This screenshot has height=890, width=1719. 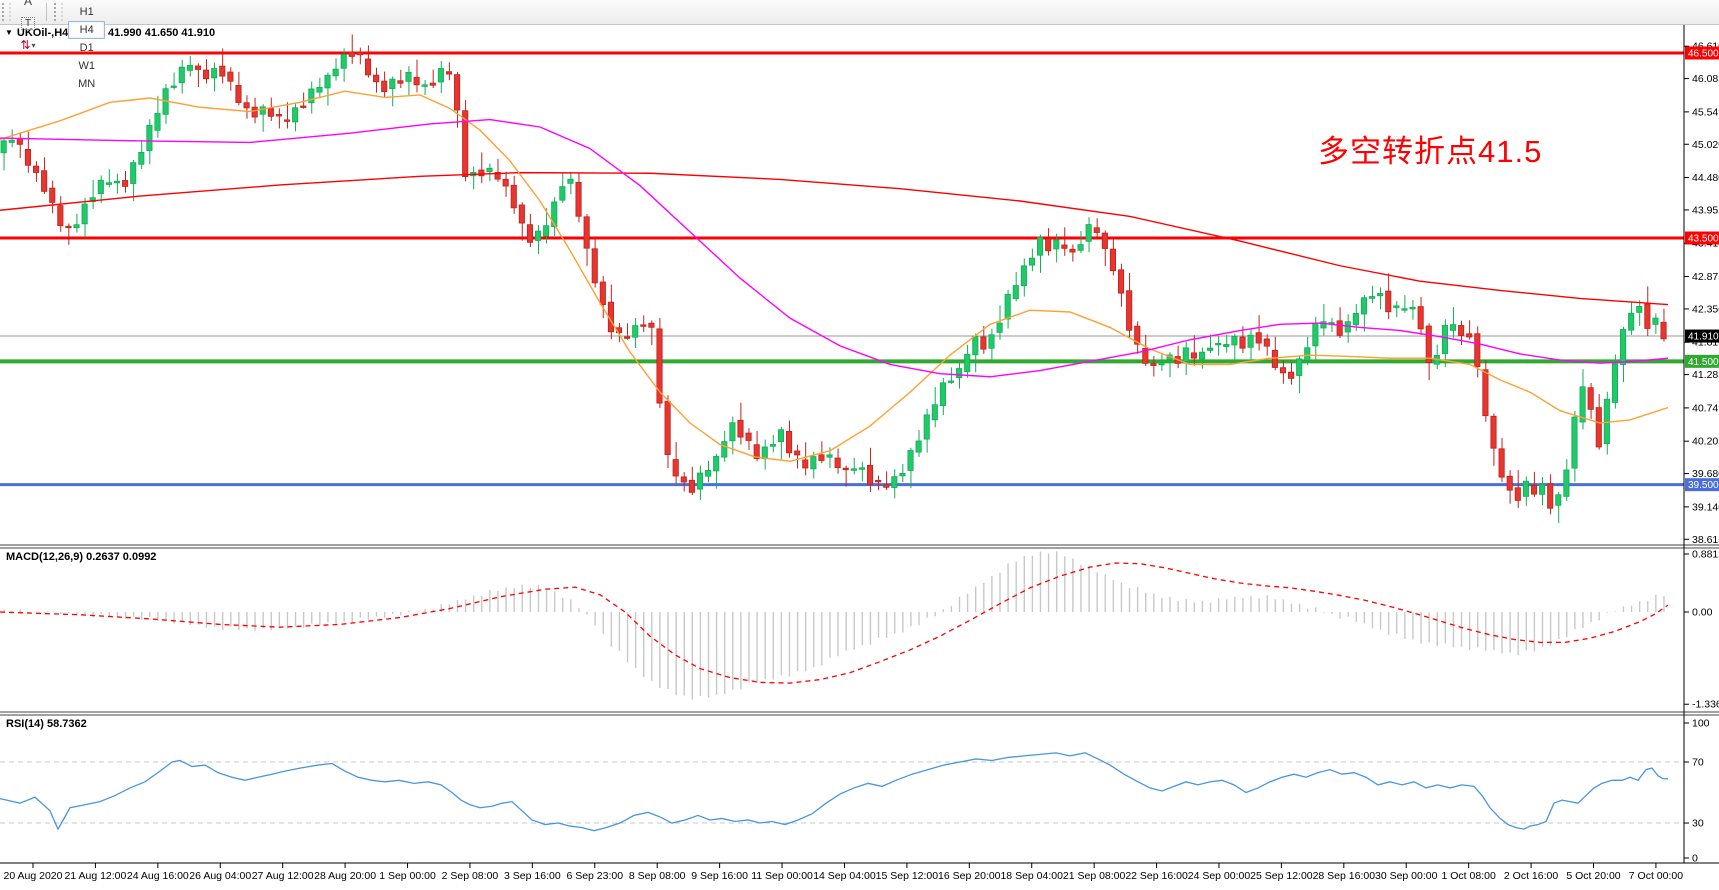 What do you see at coordinates (1705, 145) in the screenshot?
I see `price-axis-tick-label: 45.020` at bounding box center [1705, 145].